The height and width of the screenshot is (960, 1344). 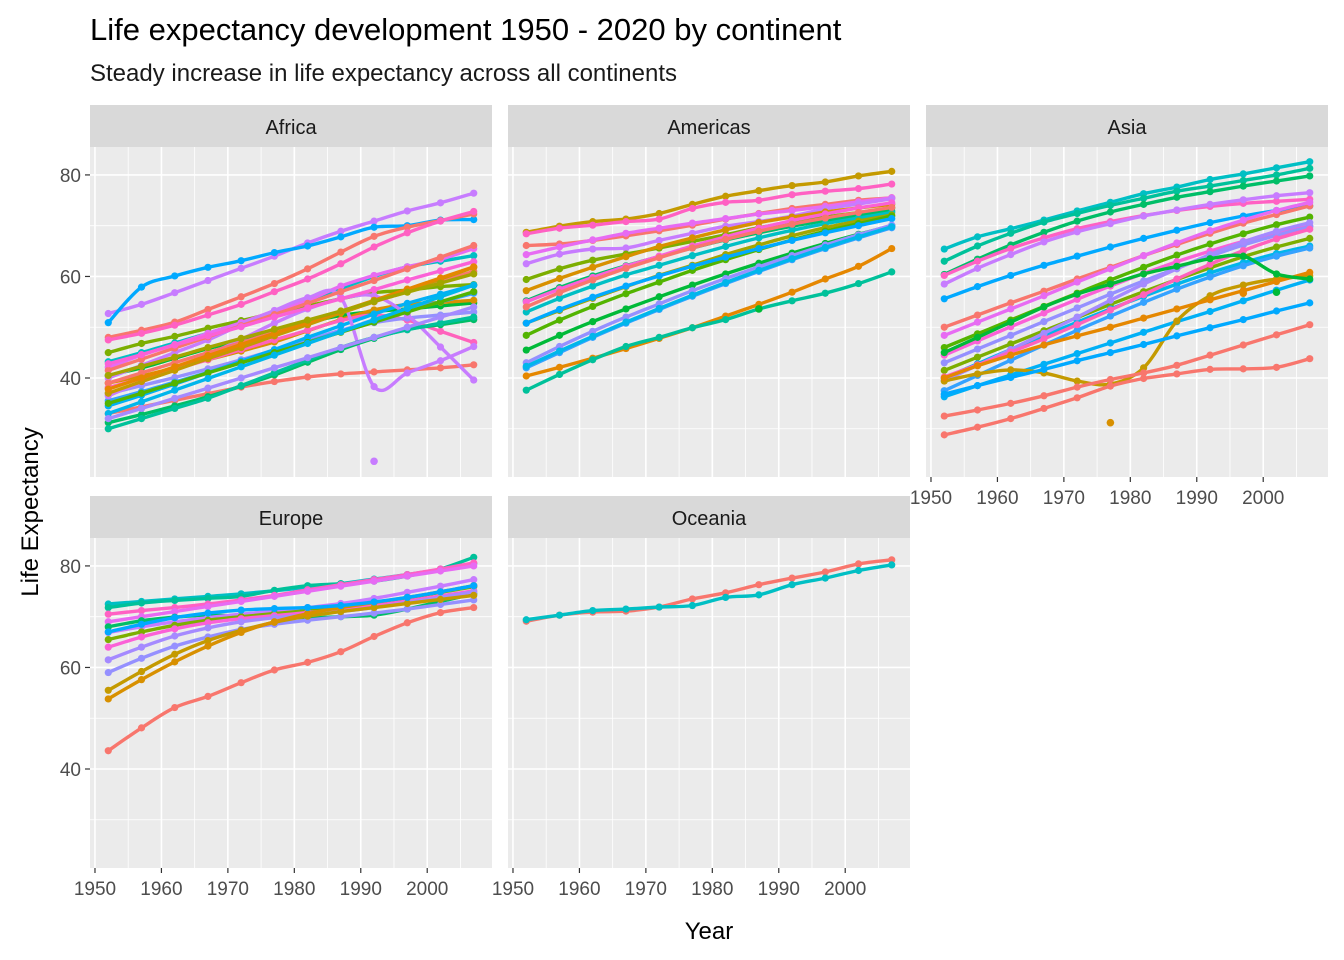 I want to click on strip-background, so click(x=709, y=517).